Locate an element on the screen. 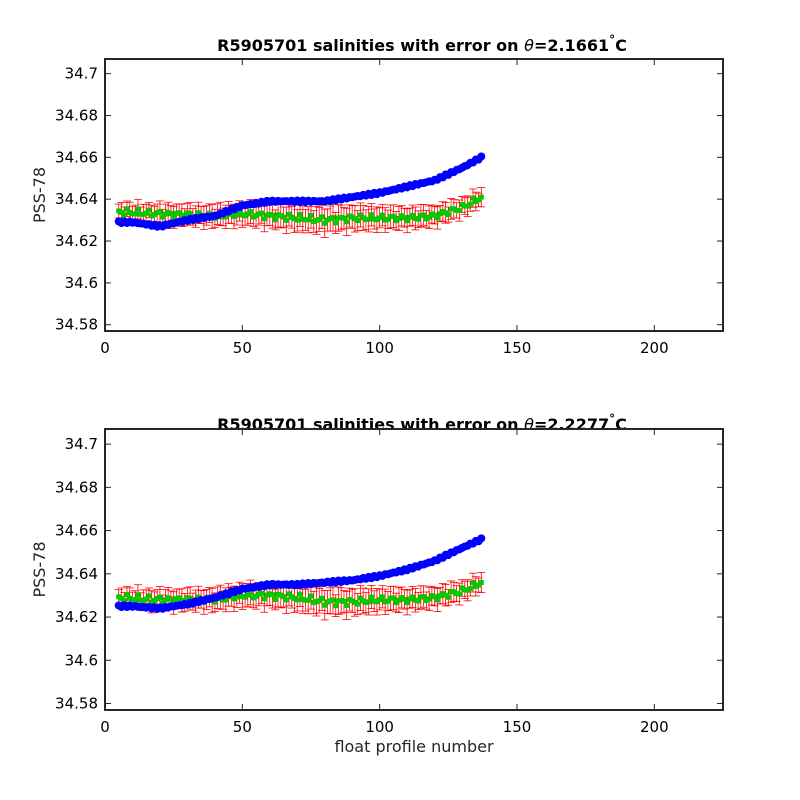  y-tick-label: 34.66 is located at coordinates (76, 531).